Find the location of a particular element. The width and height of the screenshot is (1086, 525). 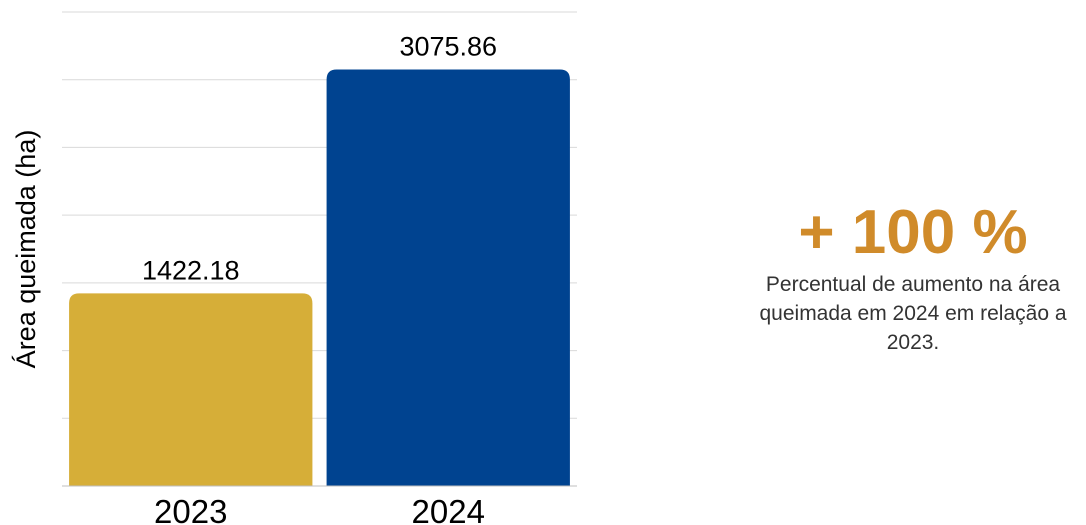

x-tick-label-2023: 2023 is located at coordinates (190, 509).